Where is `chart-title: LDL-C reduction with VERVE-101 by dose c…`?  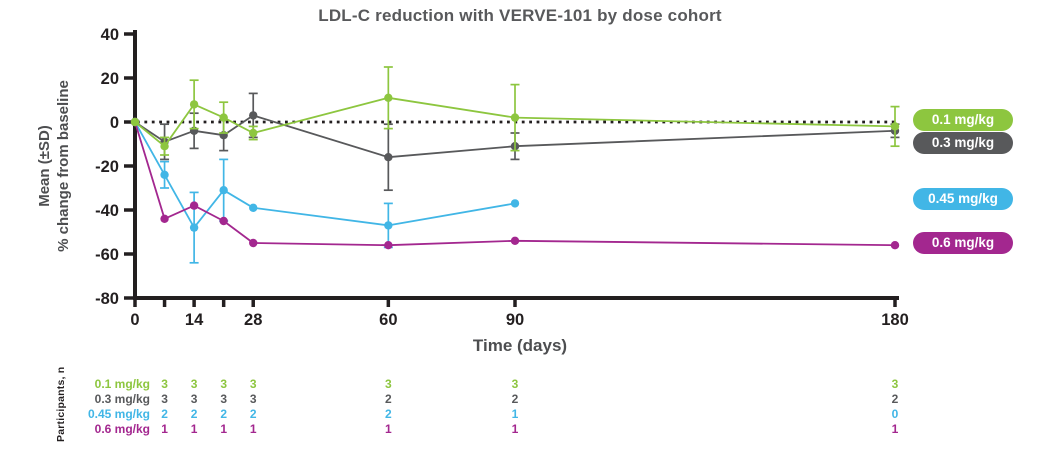 chart-title: LDL-C reduction with VERVE-101 by dose c… is located at coordinates (520, 15).